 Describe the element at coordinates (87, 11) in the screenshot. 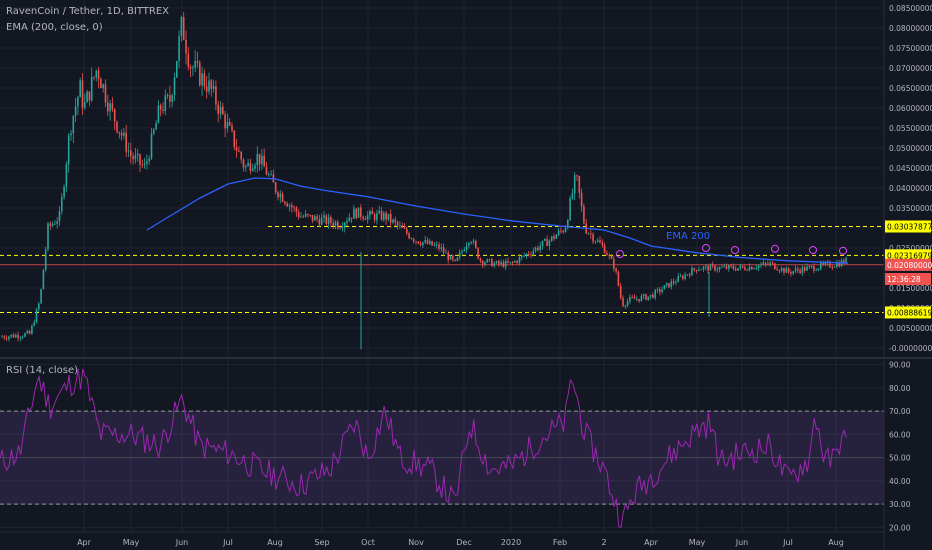

I see `symbol-title: RavenCoin / Tether, 1D, BITTREX` at that location.